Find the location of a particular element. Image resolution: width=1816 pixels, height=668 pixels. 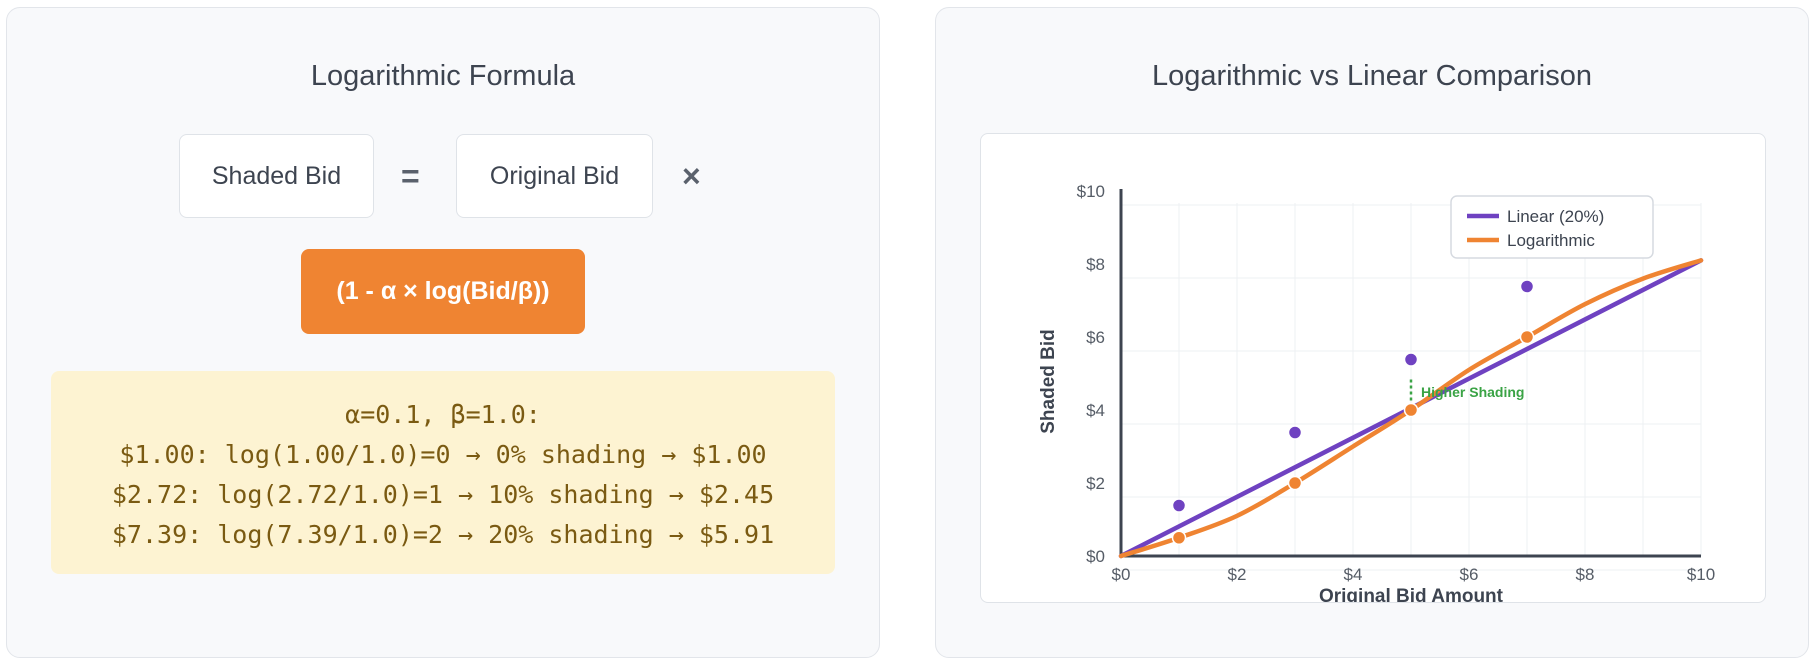

formula-title: Logarithmic Formula is located at coordinates (443, 76).